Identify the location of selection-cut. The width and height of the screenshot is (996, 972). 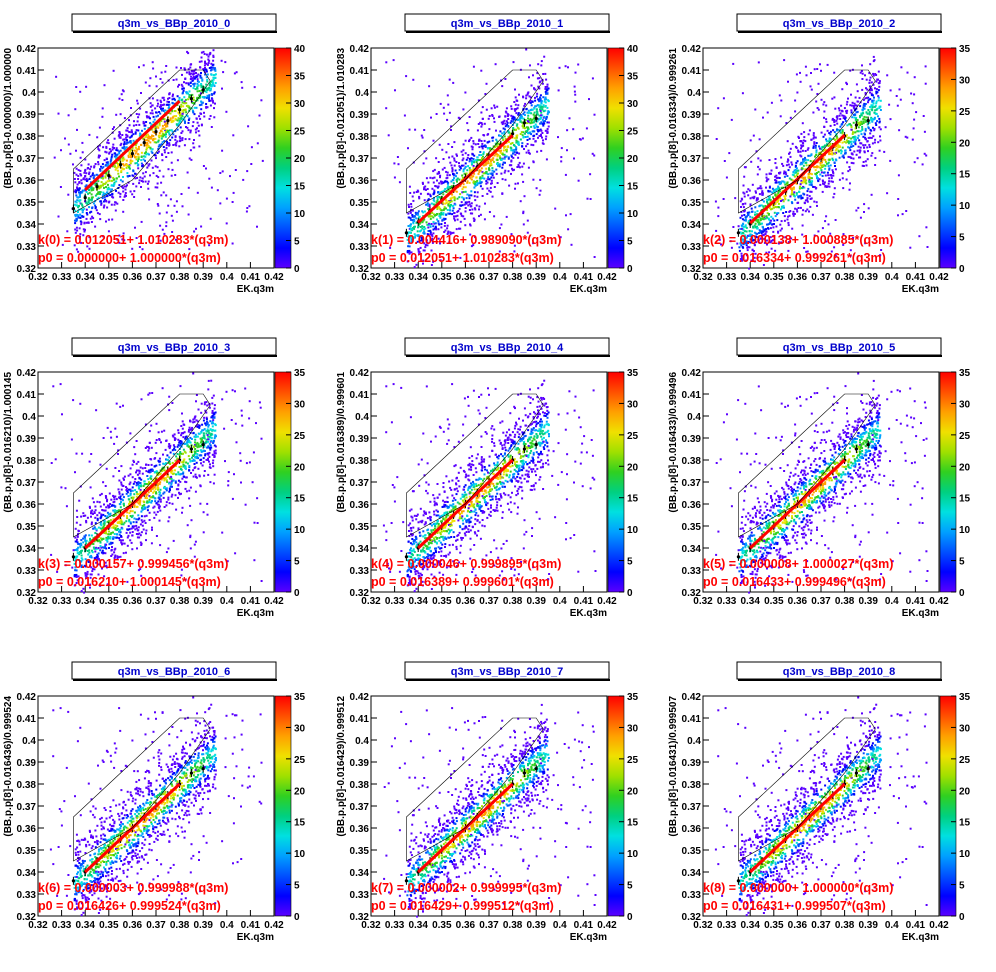
(807, 141).